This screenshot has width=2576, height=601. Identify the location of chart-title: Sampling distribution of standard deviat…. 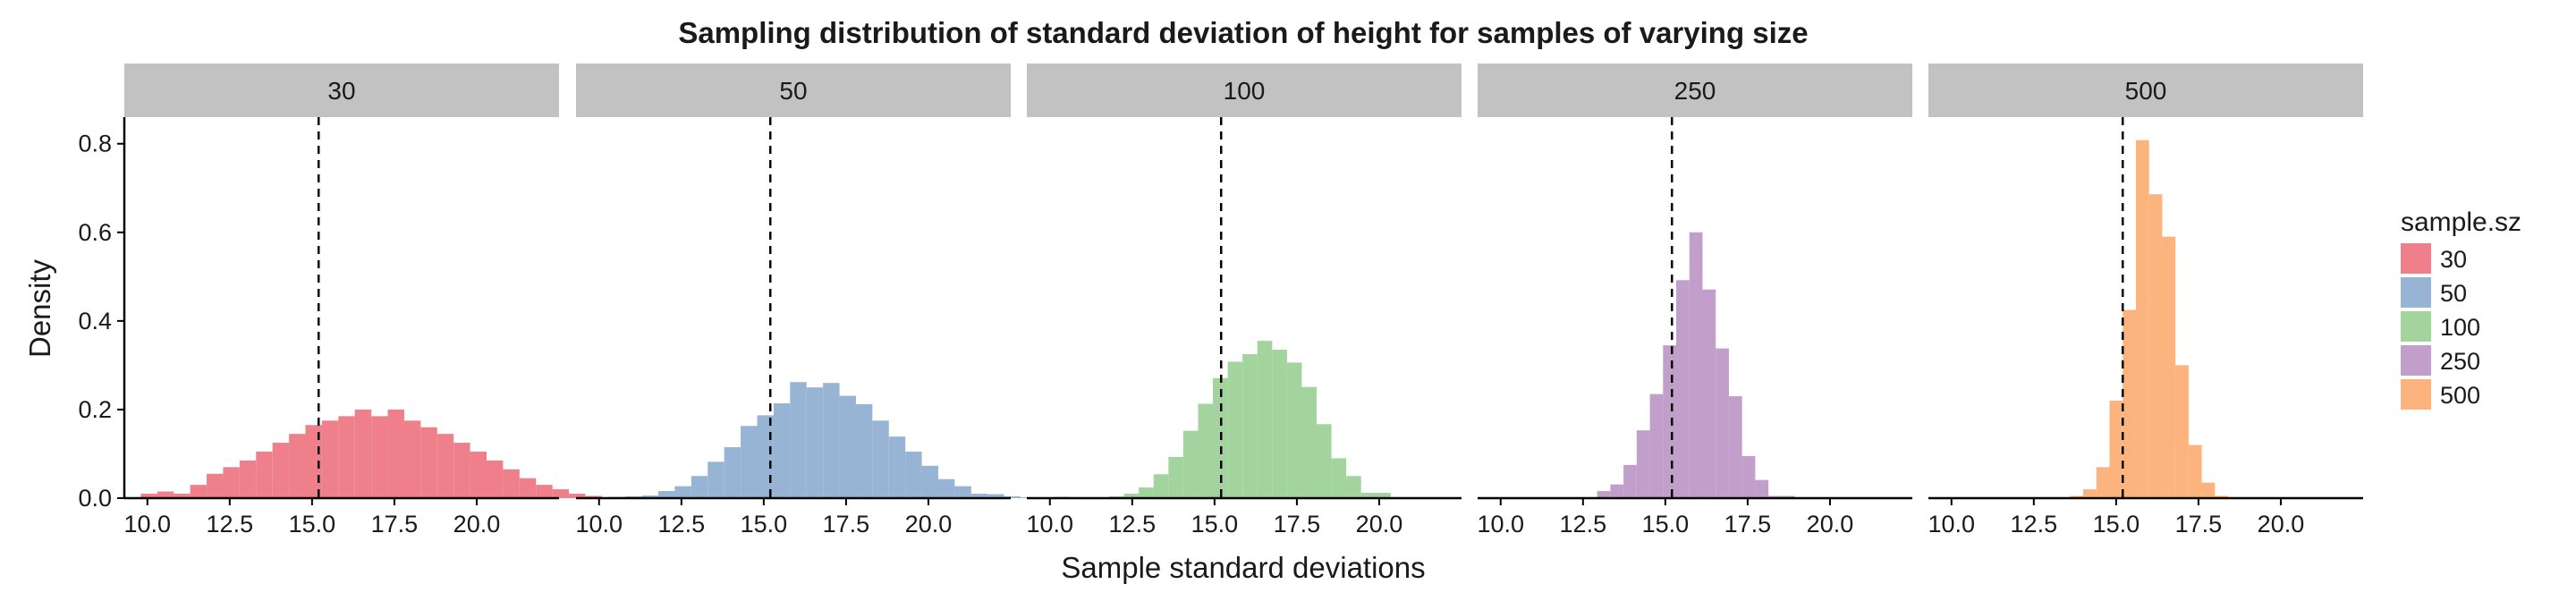
(1243, 32).